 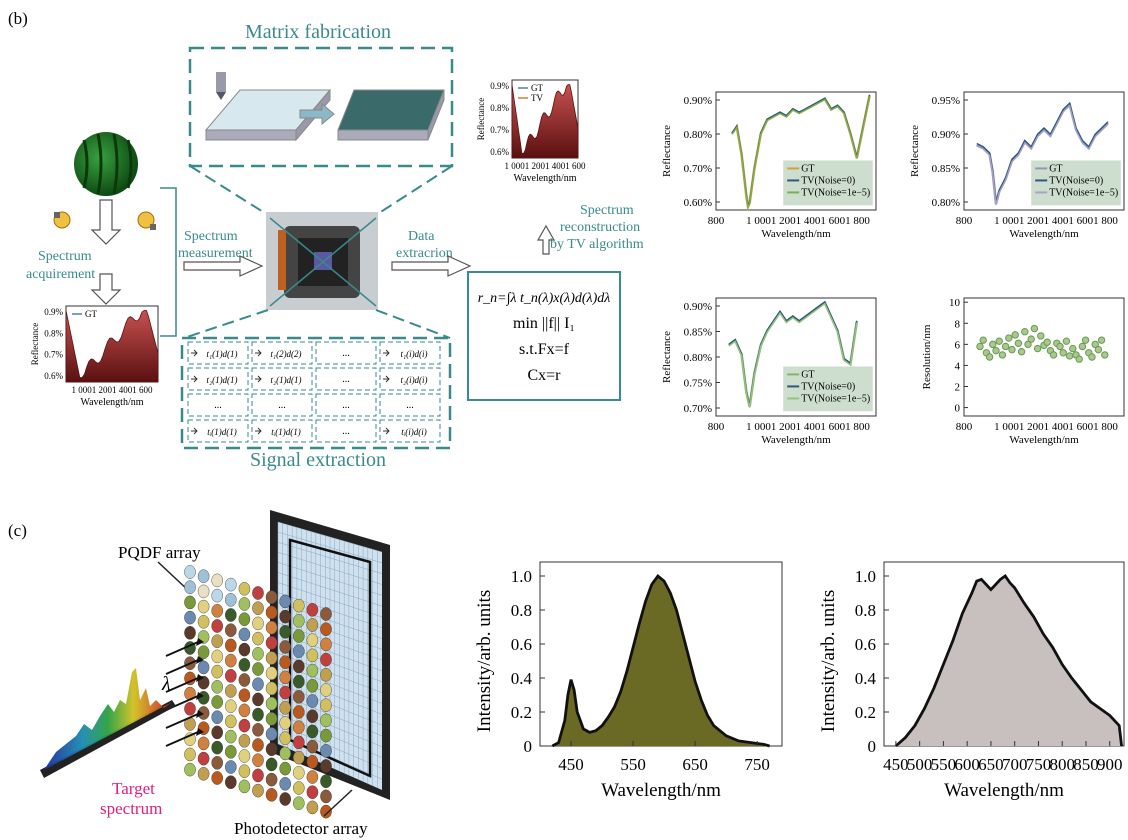 What do you see at coordinates (544, 349) in the screenshot?
I see `equation-line-3: s.t.Fx=f` at bounding box center [544, 349].